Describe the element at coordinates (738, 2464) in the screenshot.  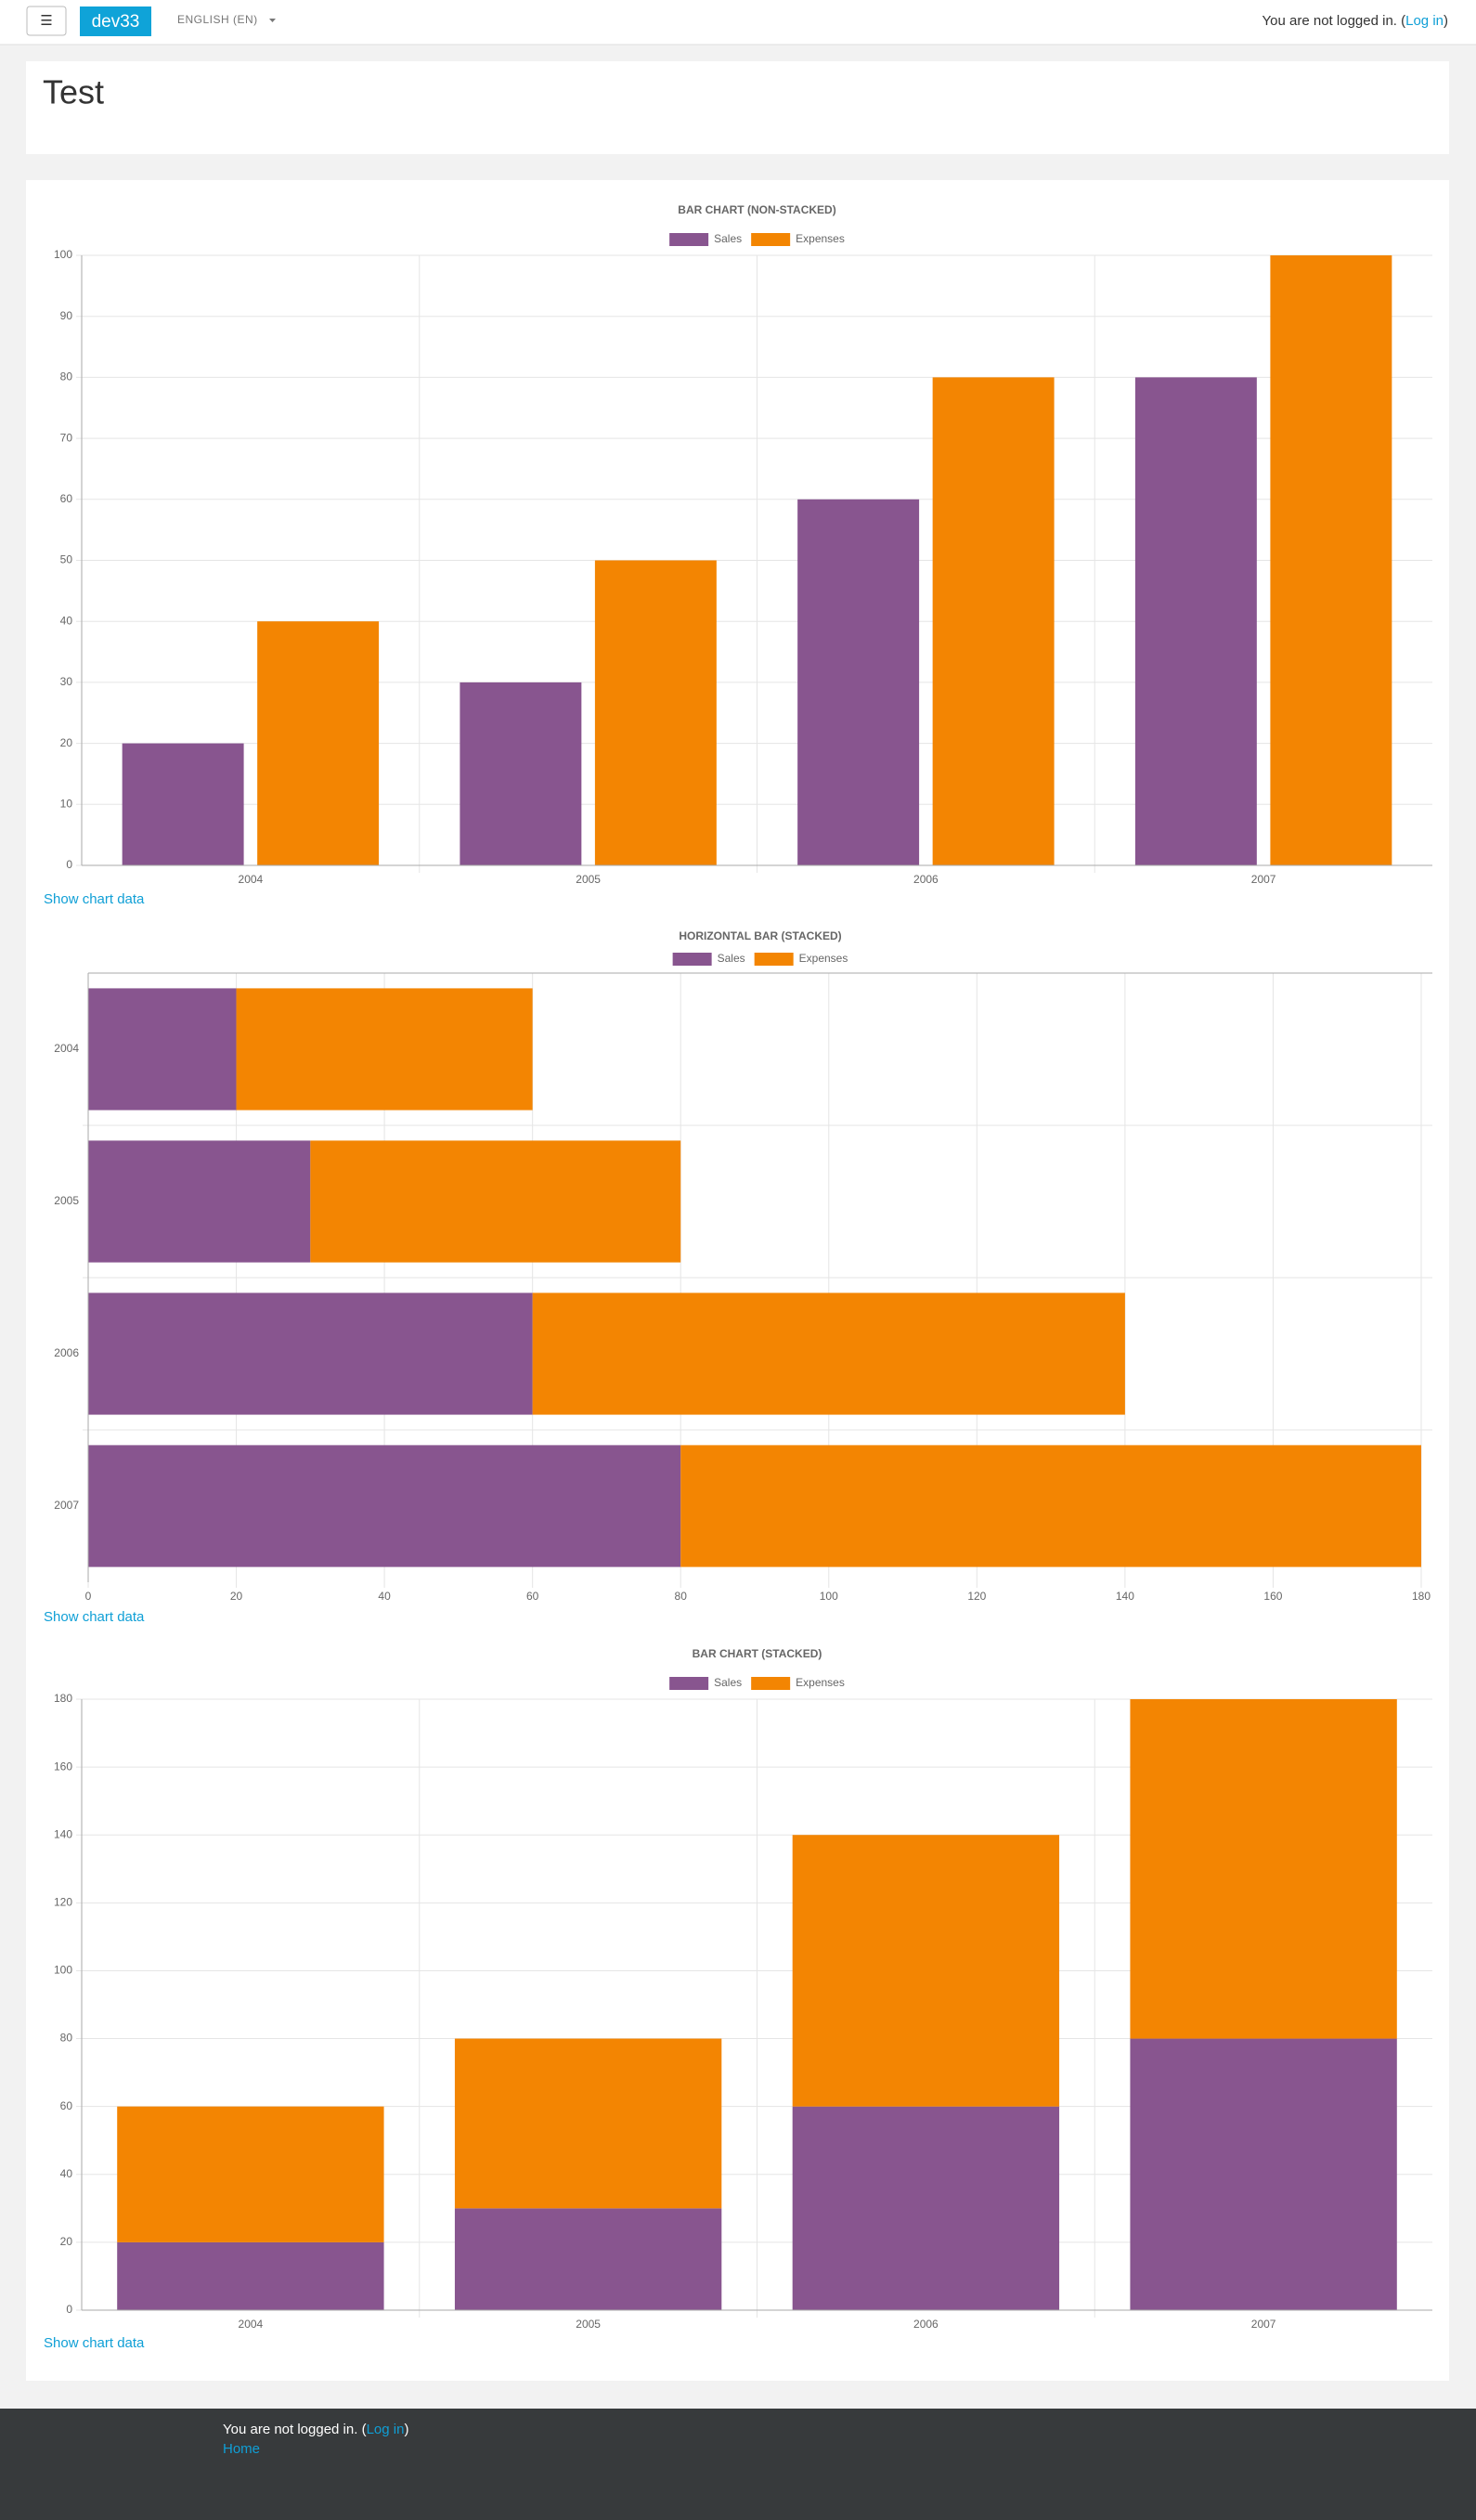
I see `footer` at that location.